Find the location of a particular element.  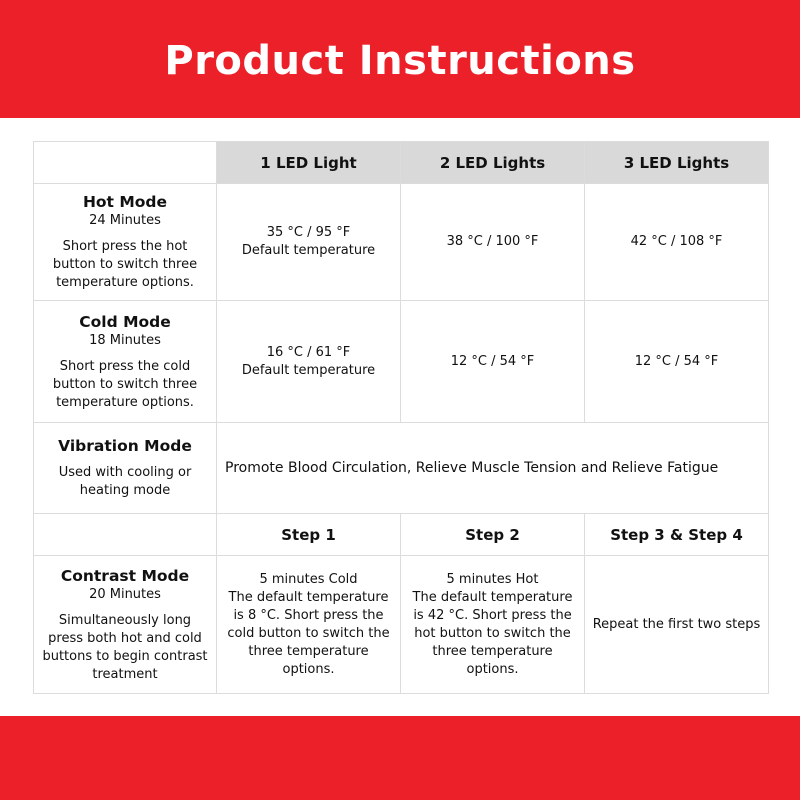

footer-banner is located at coordinates (400, 758).